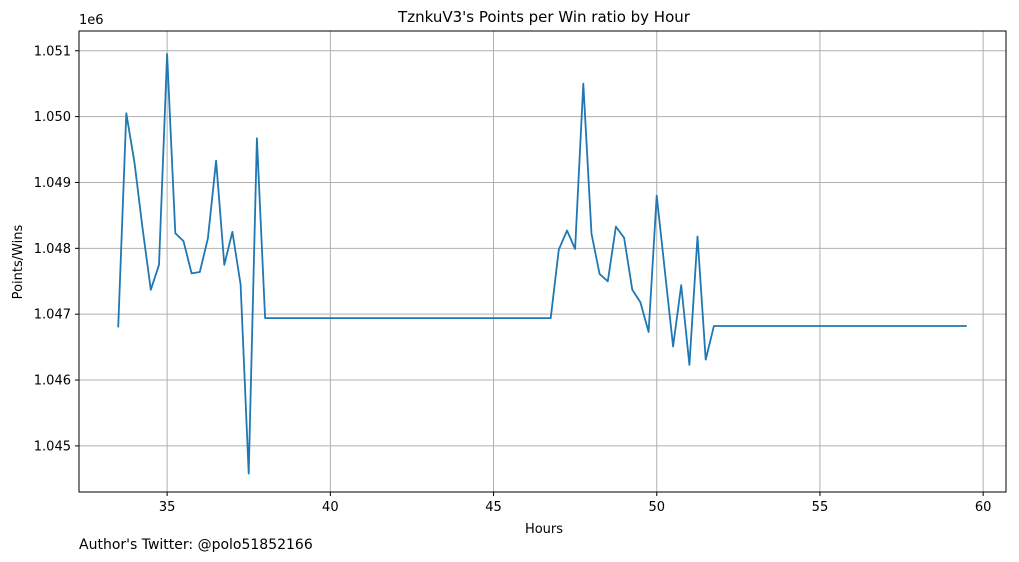  I want to click on y-tick-label: 1.051, so click(52, 51).